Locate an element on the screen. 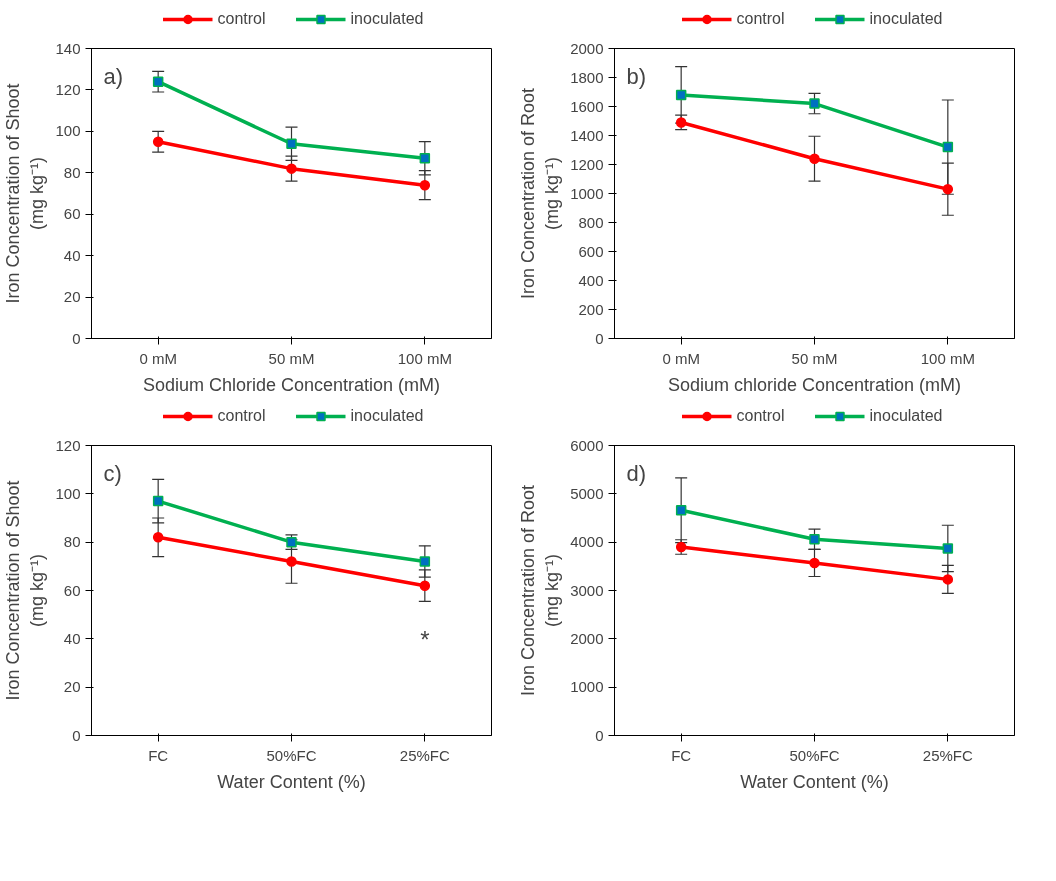 The width and height of the screenshot is (1056, 881). annotation: * is located at coordinates (425, 640).